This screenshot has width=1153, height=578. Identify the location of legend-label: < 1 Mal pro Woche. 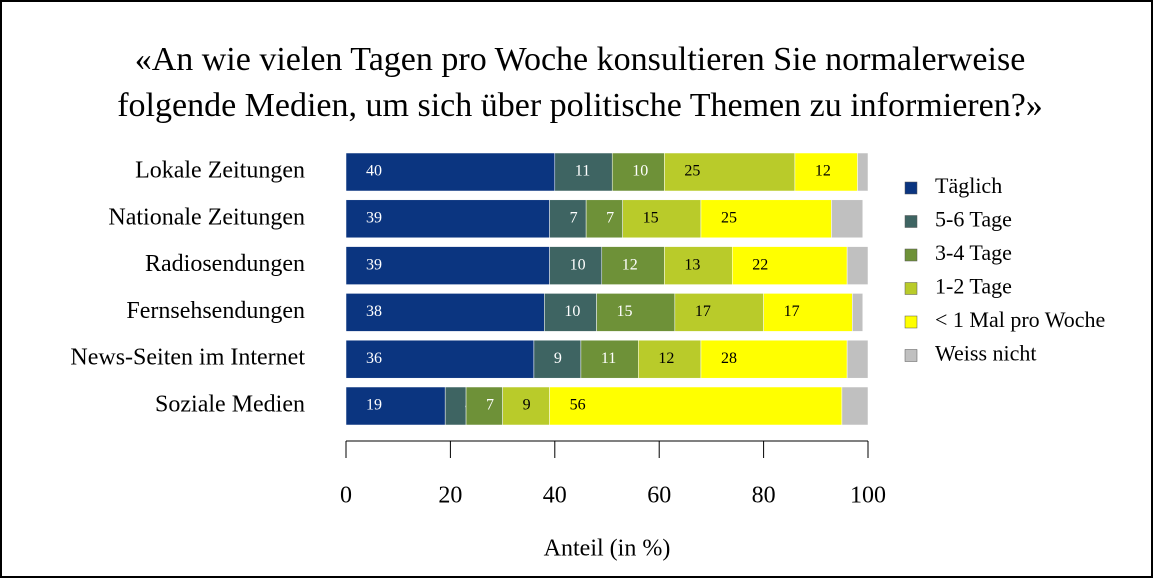
(1020, 319).